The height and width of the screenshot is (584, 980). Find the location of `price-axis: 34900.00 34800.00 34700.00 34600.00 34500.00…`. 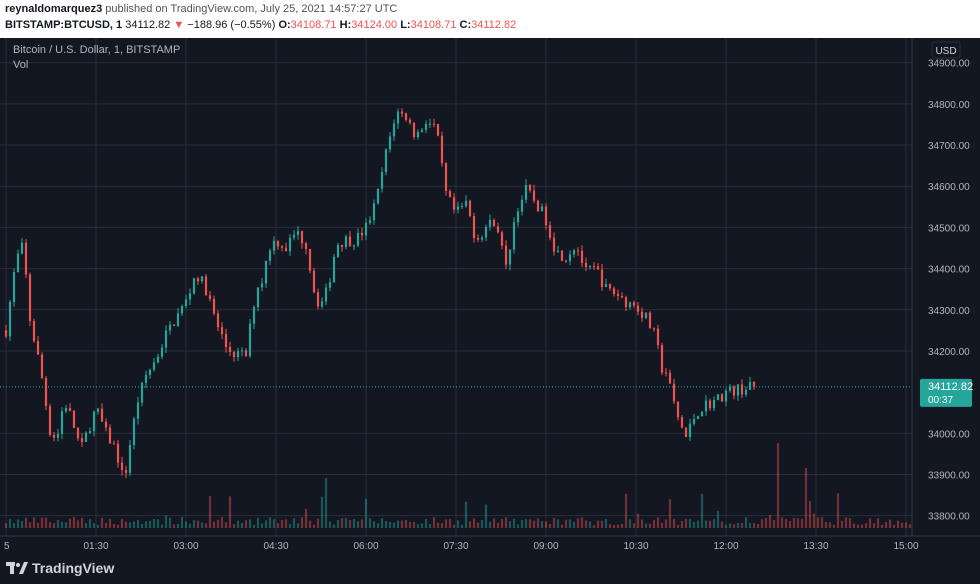

price-axis: 34900.00 34800.00 34700.00 34600.00 34500.00… is located at coordinates (945, 296).